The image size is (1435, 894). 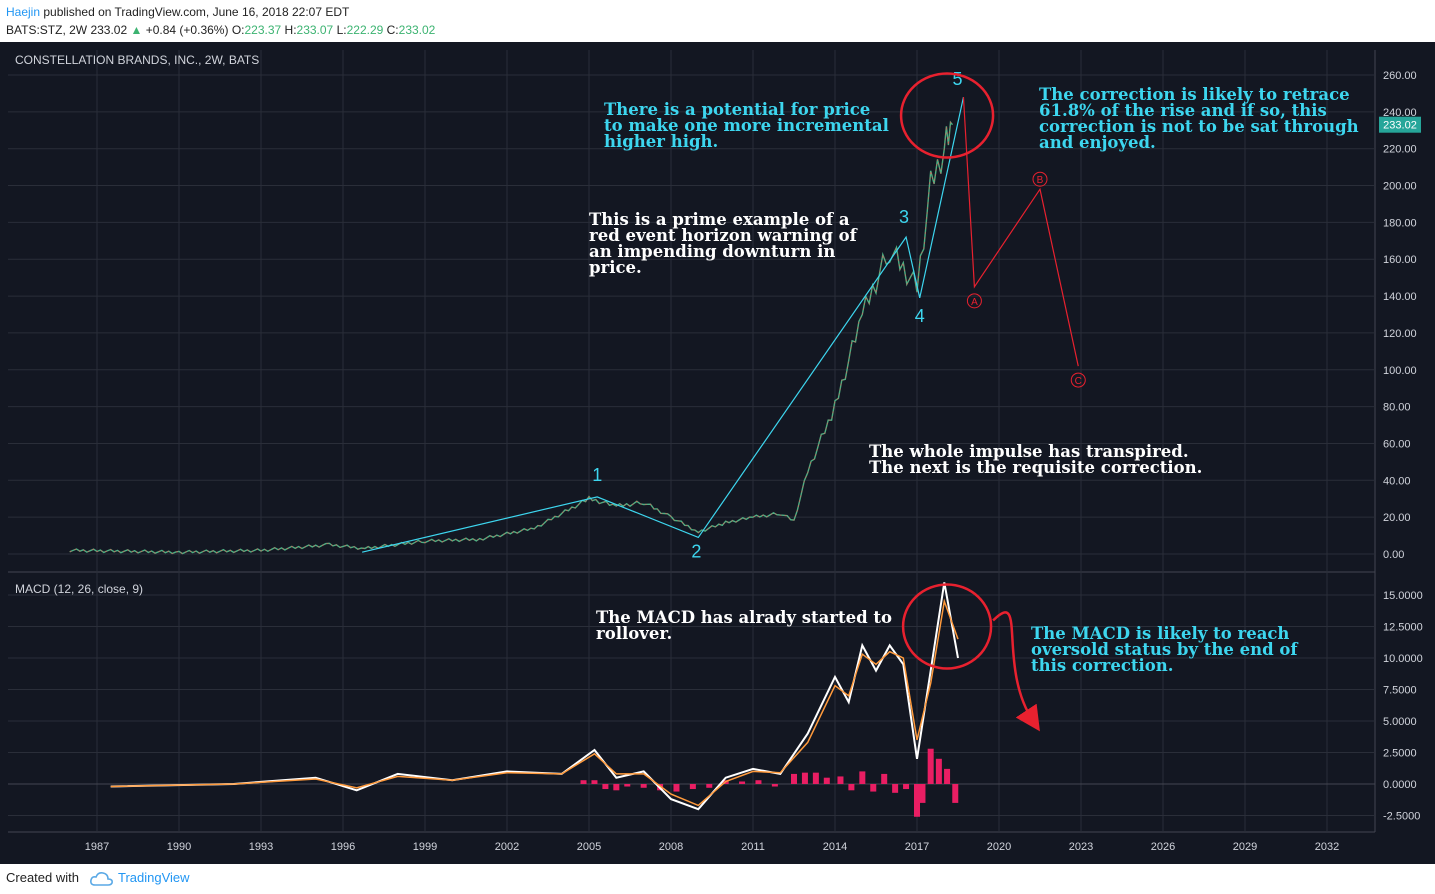 I want to click on macd-pane-title: MACD (12, 26, close, 9), so click(x=79, y=589).